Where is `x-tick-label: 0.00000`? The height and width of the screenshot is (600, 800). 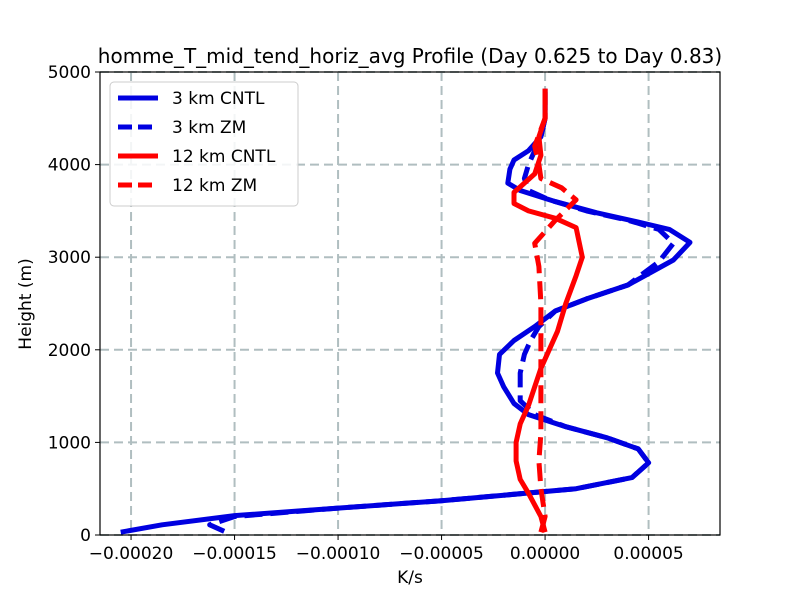
x-tick-label: 0.00000 is located at coordinates (545, 554).